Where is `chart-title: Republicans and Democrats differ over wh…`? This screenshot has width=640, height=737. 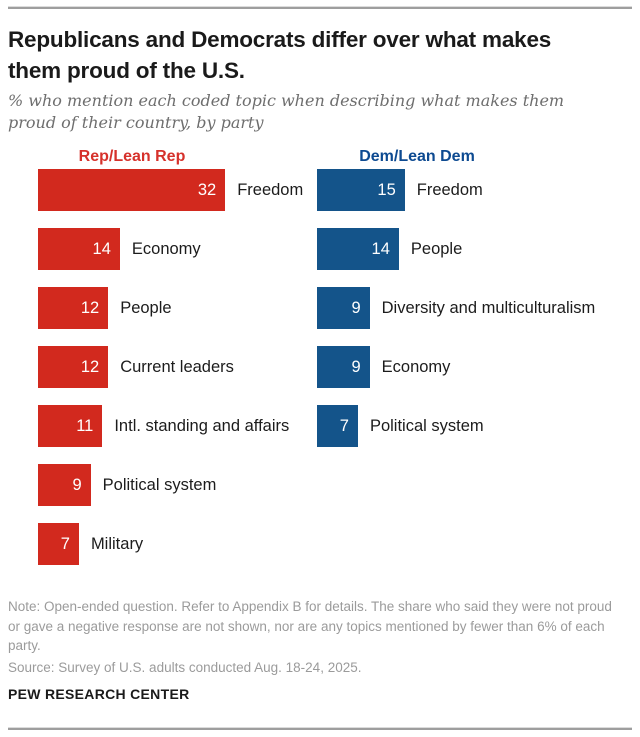 chart-title: Republicans and Democrats differ over wh… is located at coordinates (280, 55).